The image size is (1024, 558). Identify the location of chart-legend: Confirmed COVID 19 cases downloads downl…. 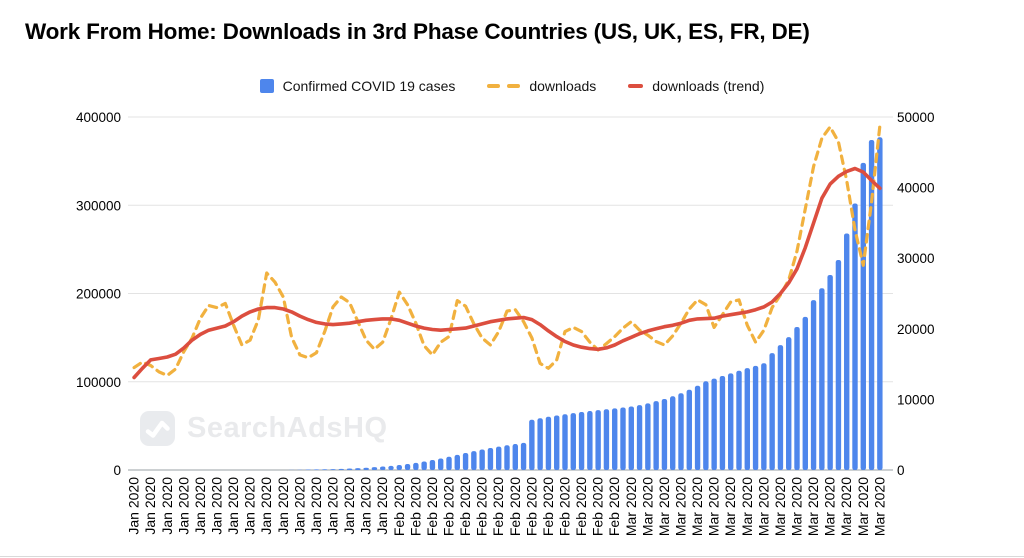
(512, 86).